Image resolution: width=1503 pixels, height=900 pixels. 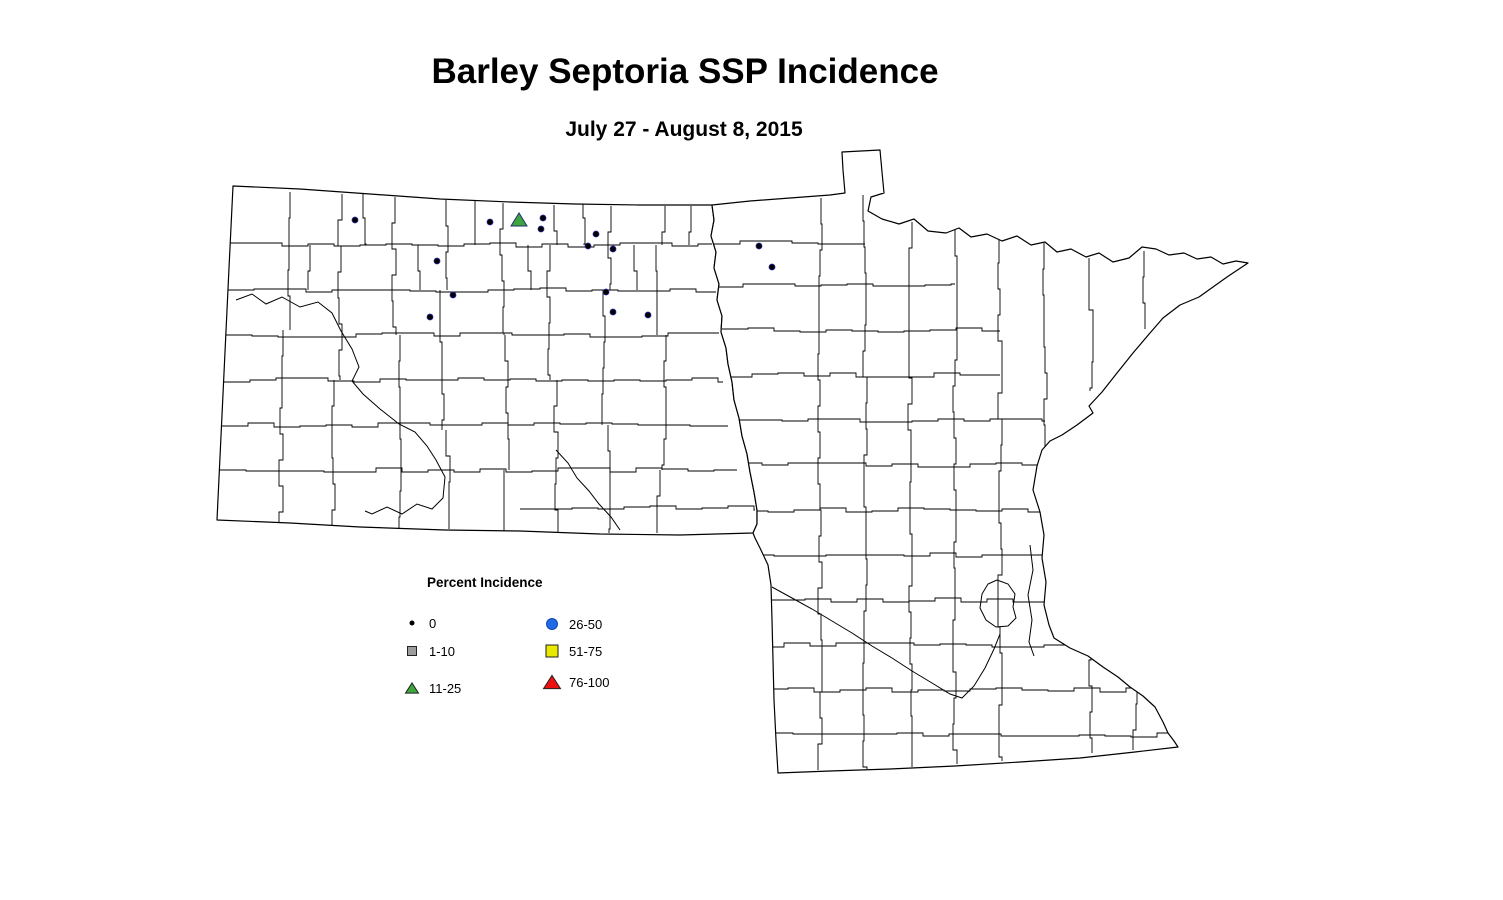 I want to click on county-lines-nd, so click(x=487, y=362).